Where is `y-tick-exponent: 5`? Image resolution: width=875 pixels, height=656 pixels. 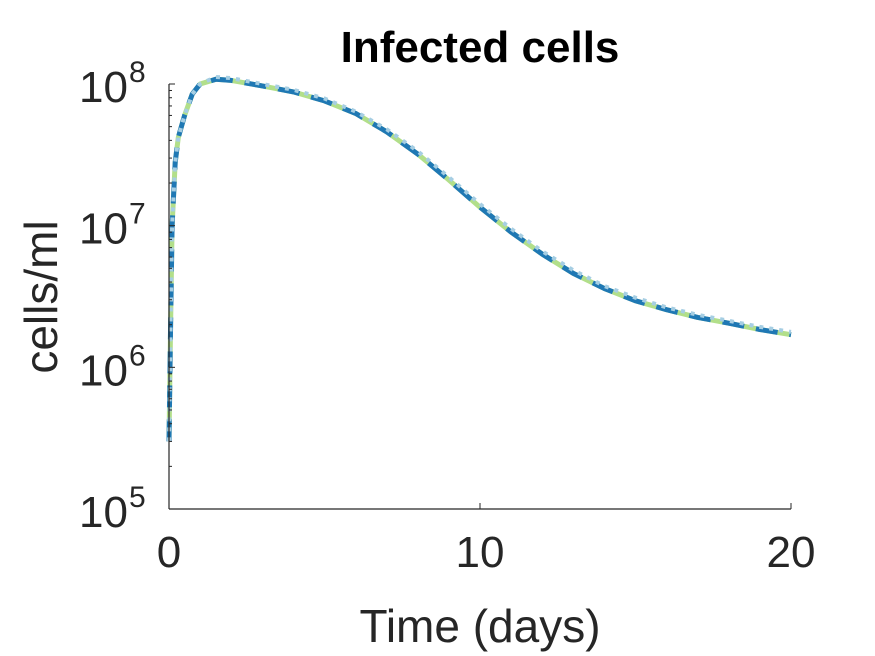
y-tick-exponent: 5 is located at coordinates (137, 497).